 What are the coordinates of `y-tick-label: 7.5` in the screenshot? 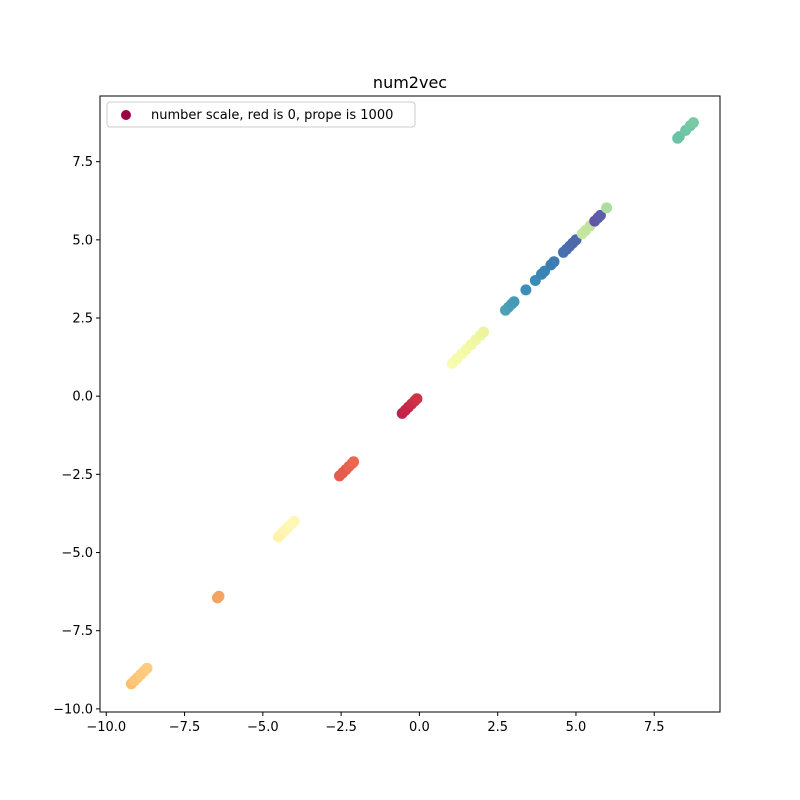 It's located at (82, 162).